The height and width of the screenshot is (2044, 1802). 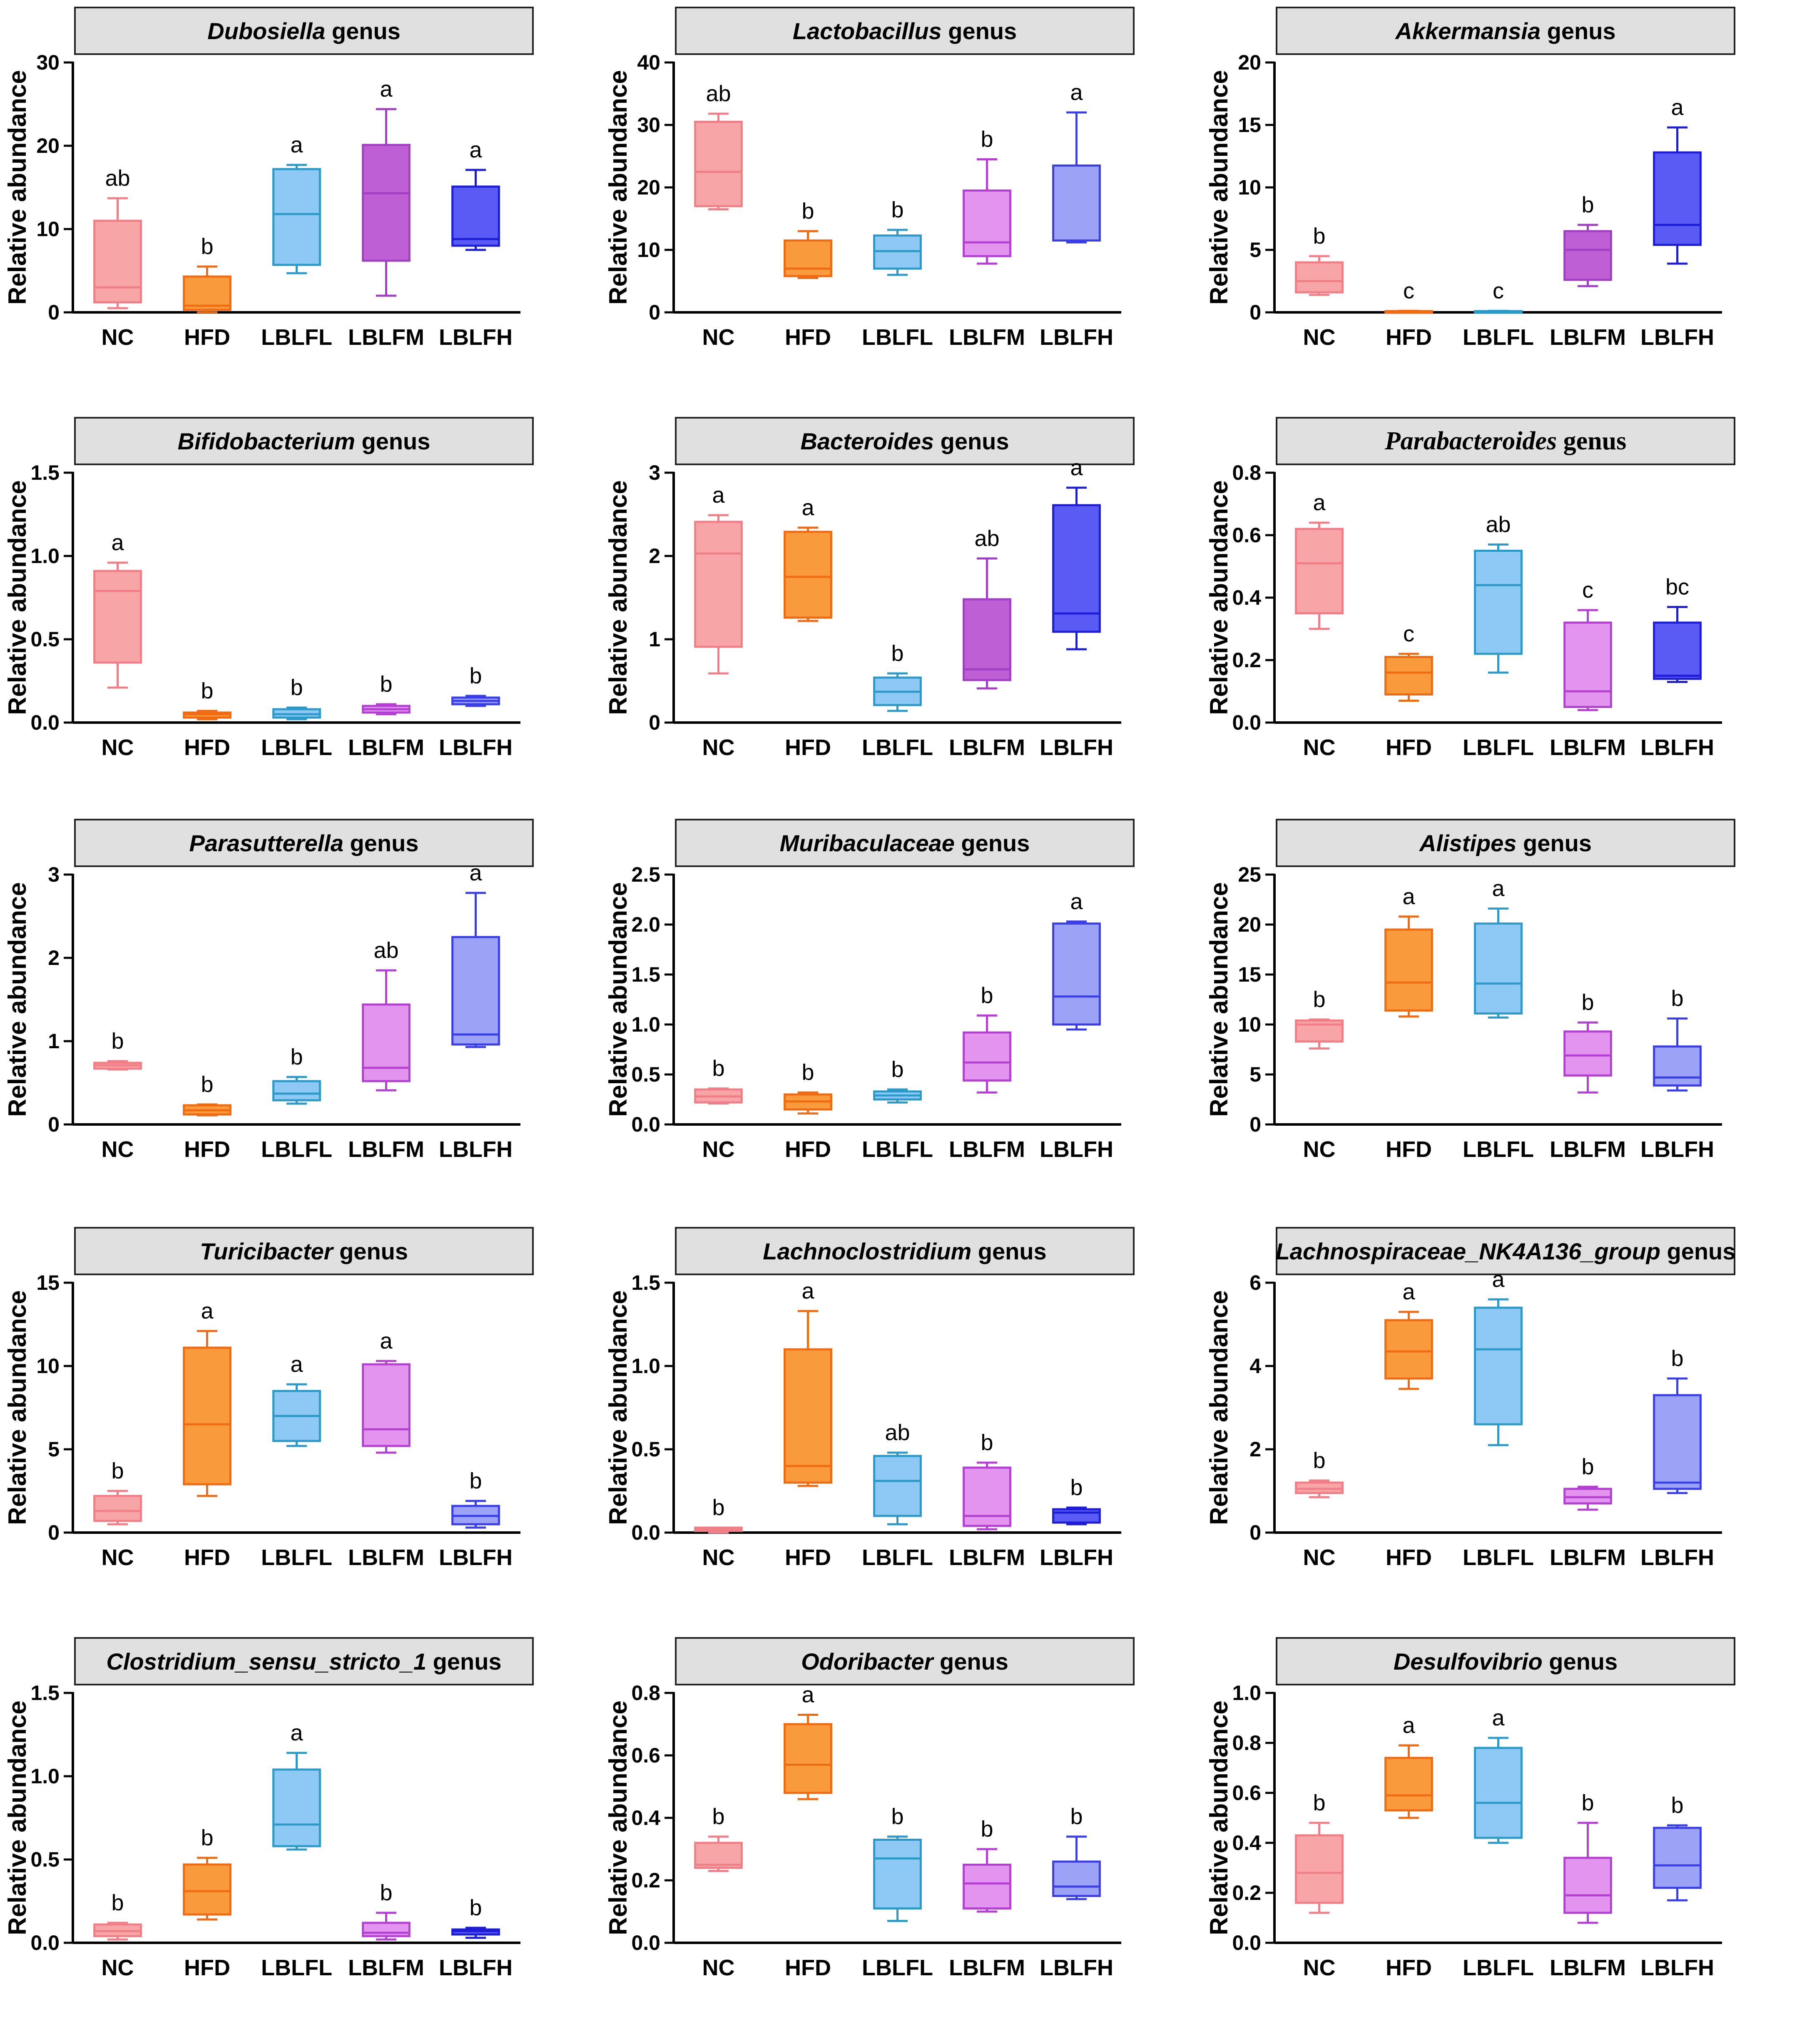 I want to click on chart-title: Turicibacter genus, so click(x=304, y=1251).